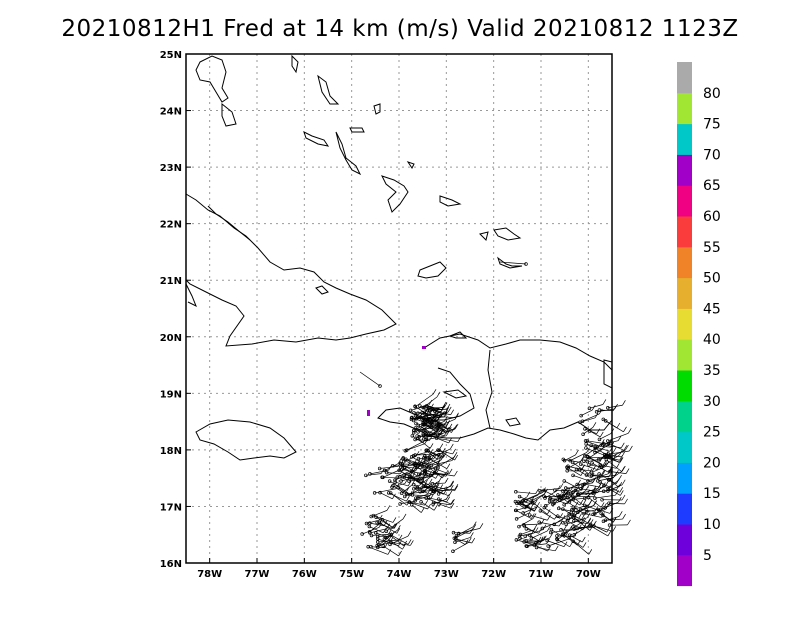  What do you see at coordinates (712, 525) in the screenshot?
I see `colorbar-label: 10` at bounding box center [712, 525].